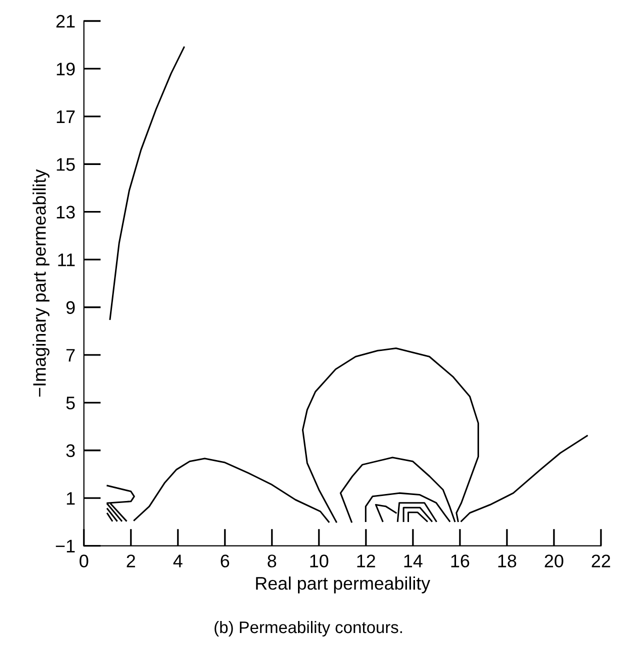  I want to click on y-tick-label: 1, so click(70, 498).